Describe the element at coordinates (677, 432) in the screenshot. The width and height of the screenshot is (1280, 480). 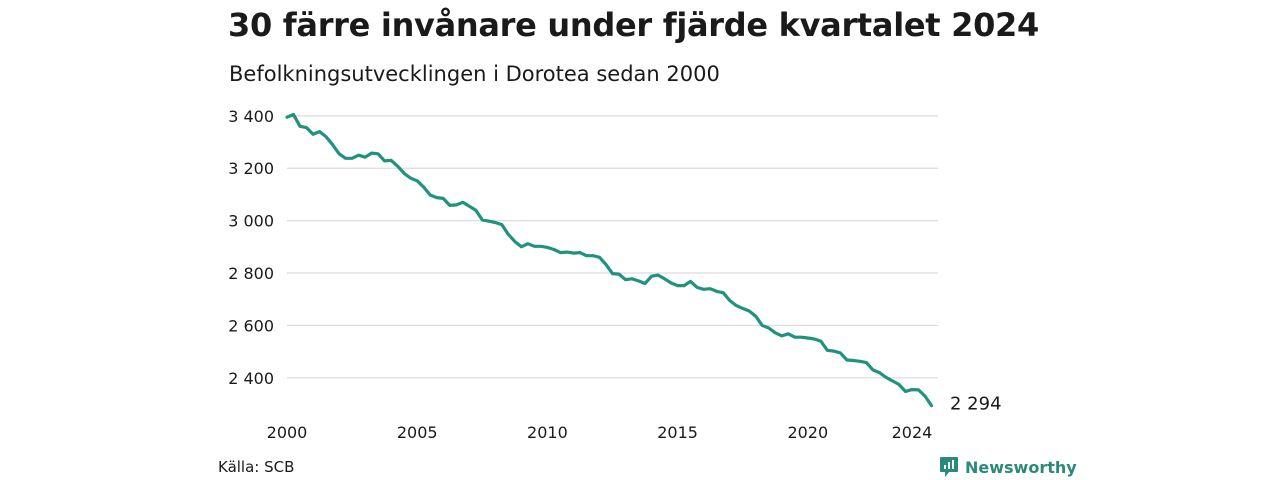
I see `x-tick-label: 2015` at that location.